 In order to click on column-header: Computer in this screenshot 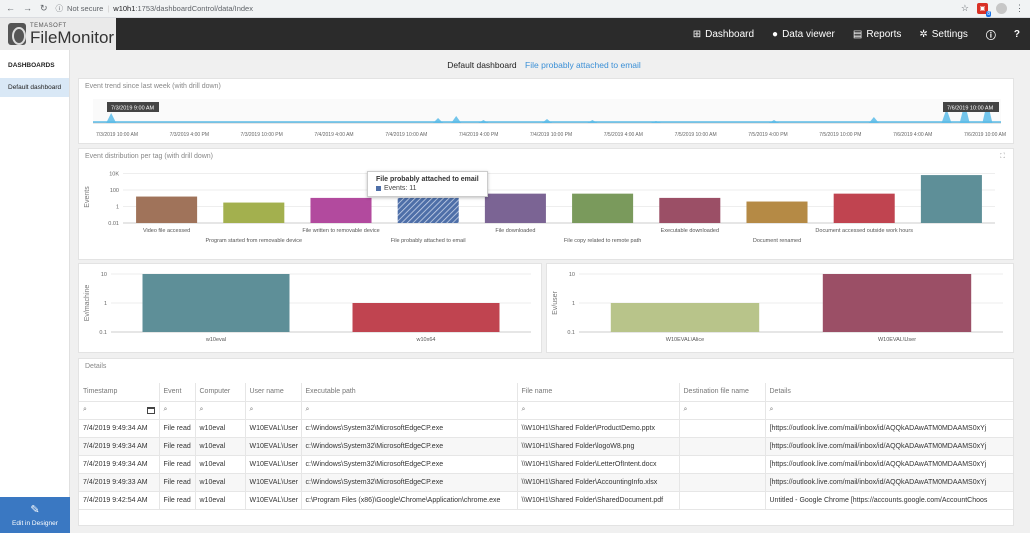, I will do `click(220, 392)`.